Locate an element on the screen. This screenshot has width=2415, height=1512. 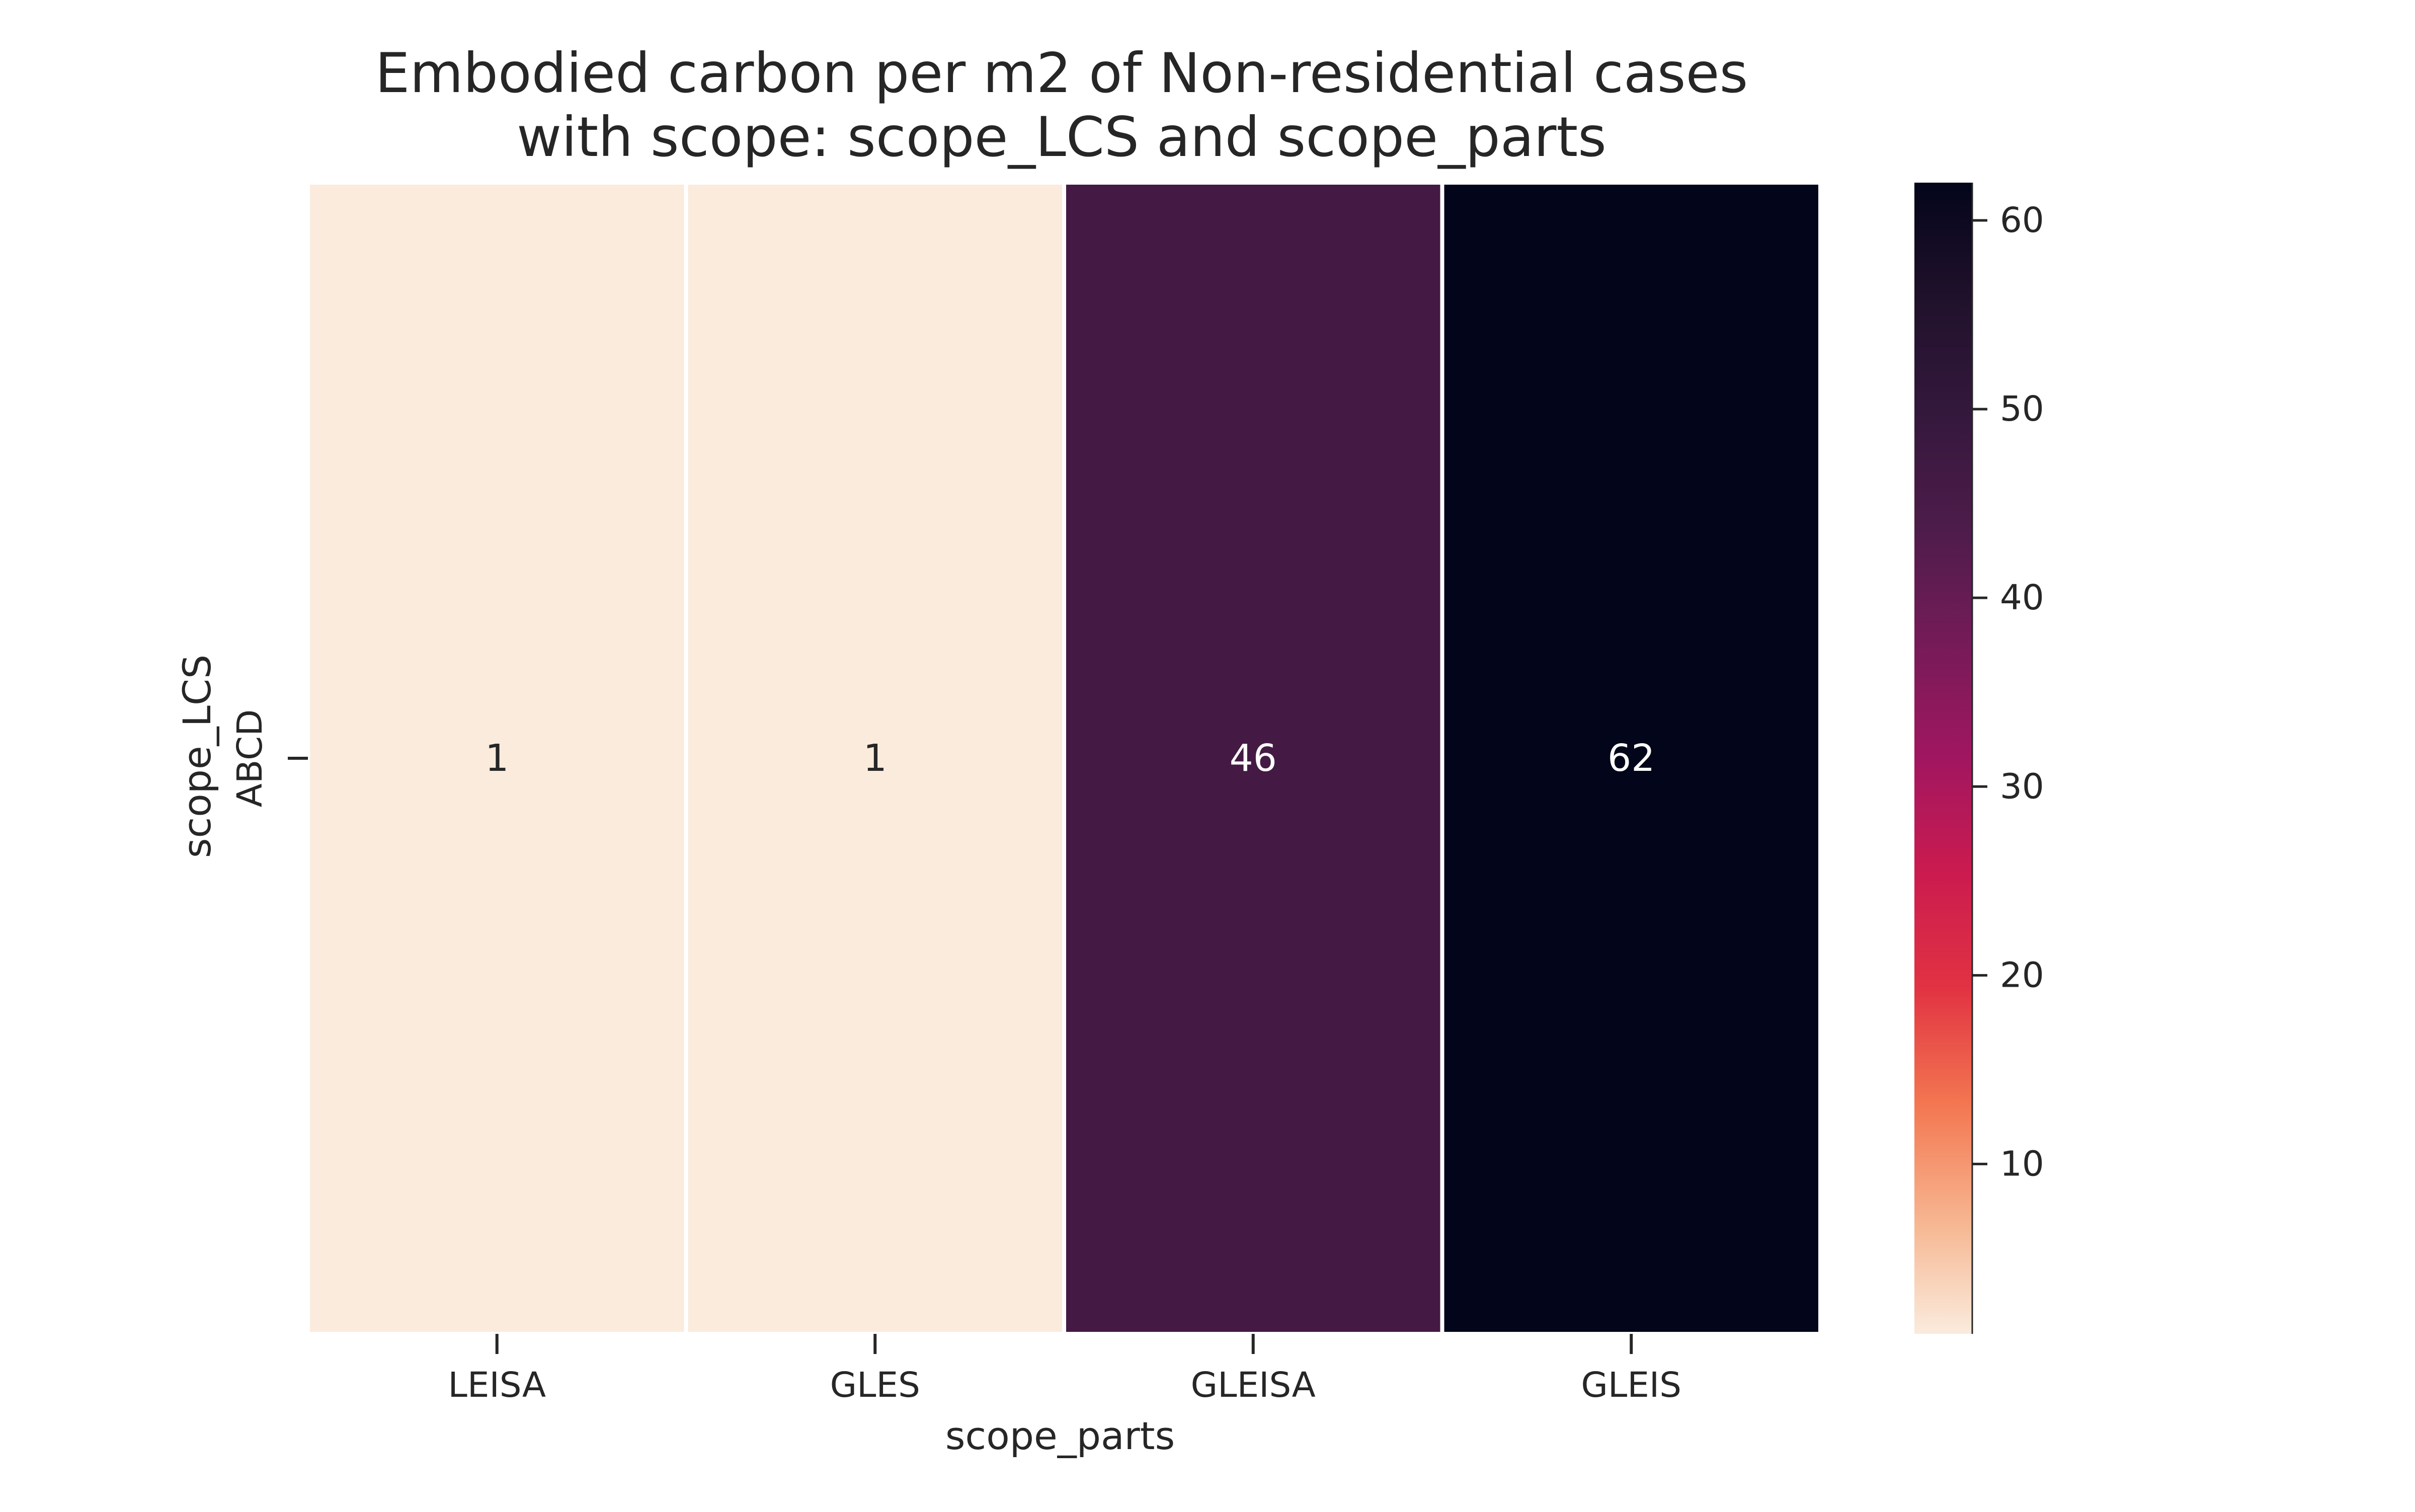
heatmap-cell-gleisa is located at coordinates (1253, 759).